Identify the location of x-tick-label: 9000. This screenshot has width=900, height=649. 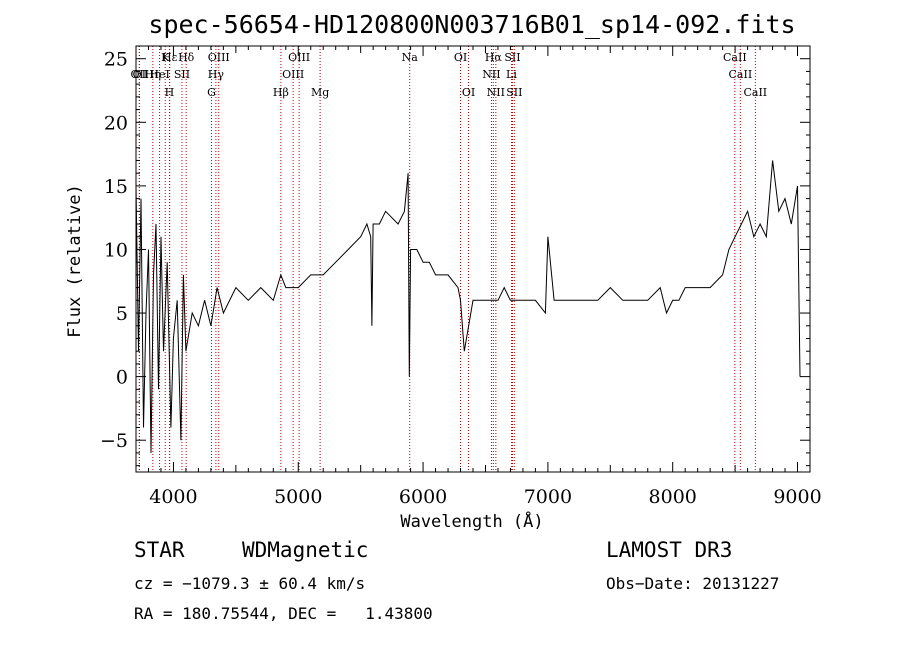
(797, 497).